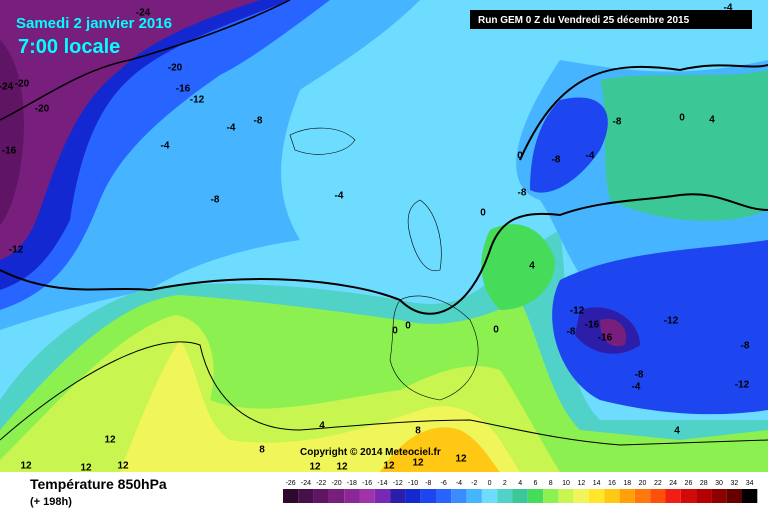 The height and width of the screenshot is (512, 768). I want to click on legend-tick-label: -8, so click(428, 483).